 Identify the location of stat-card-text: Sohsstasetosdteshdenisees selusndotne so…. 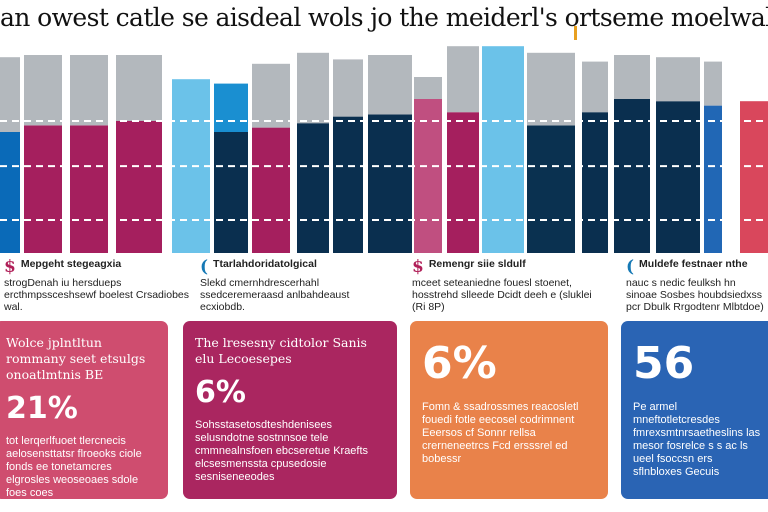
(282, 451).